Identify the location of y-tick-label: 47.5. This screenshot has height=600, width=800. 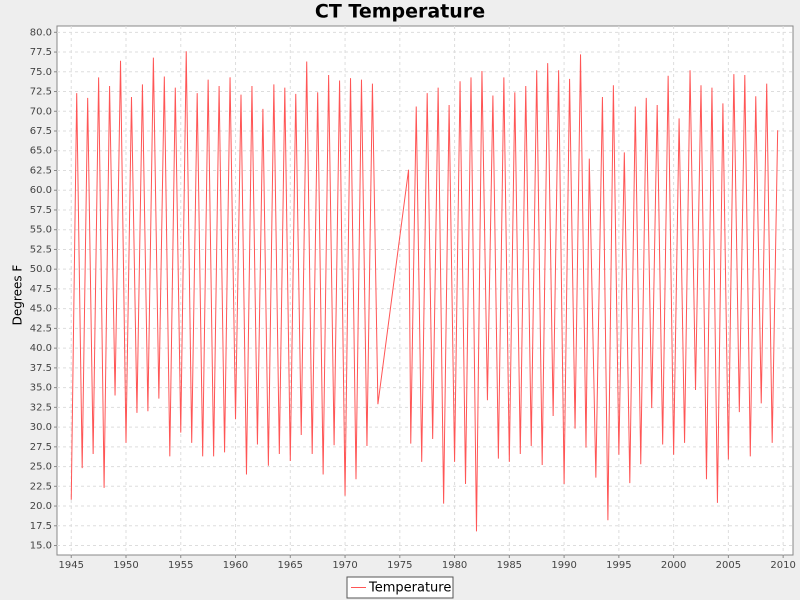
(41, 289).